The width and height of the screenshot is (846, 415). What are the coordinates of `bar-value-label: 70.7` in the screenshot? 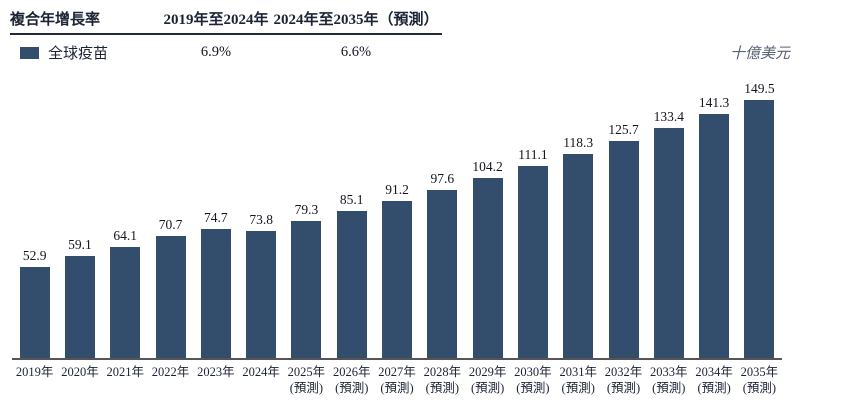 It's located at (170, 224).